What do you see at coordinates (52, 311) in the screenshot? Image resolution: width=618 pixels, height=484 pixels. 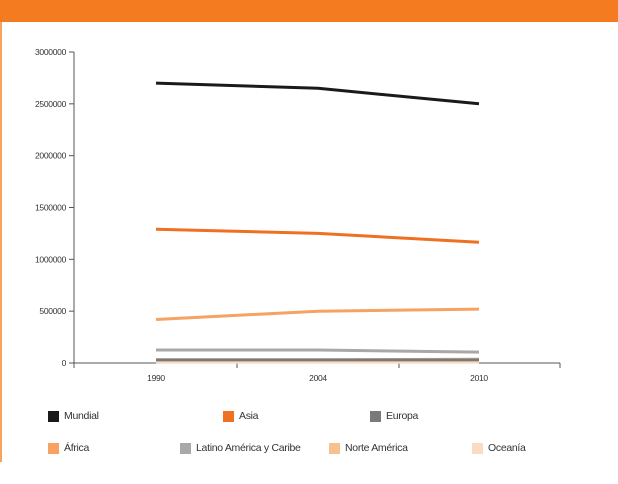 I see `y-tick-label: 500000` at bounding box center [52, 311].